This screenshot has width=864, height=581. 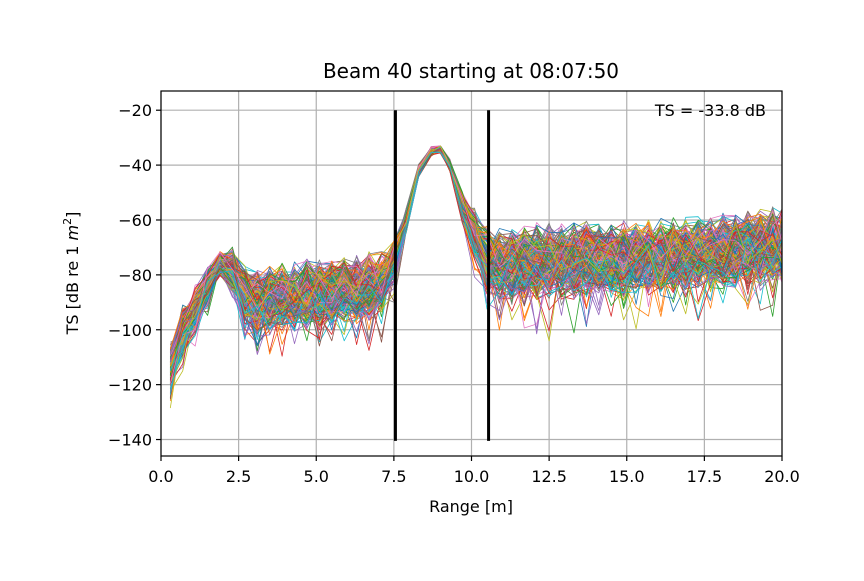 I want to click on vertical-markers, so click(x=442, y=275).